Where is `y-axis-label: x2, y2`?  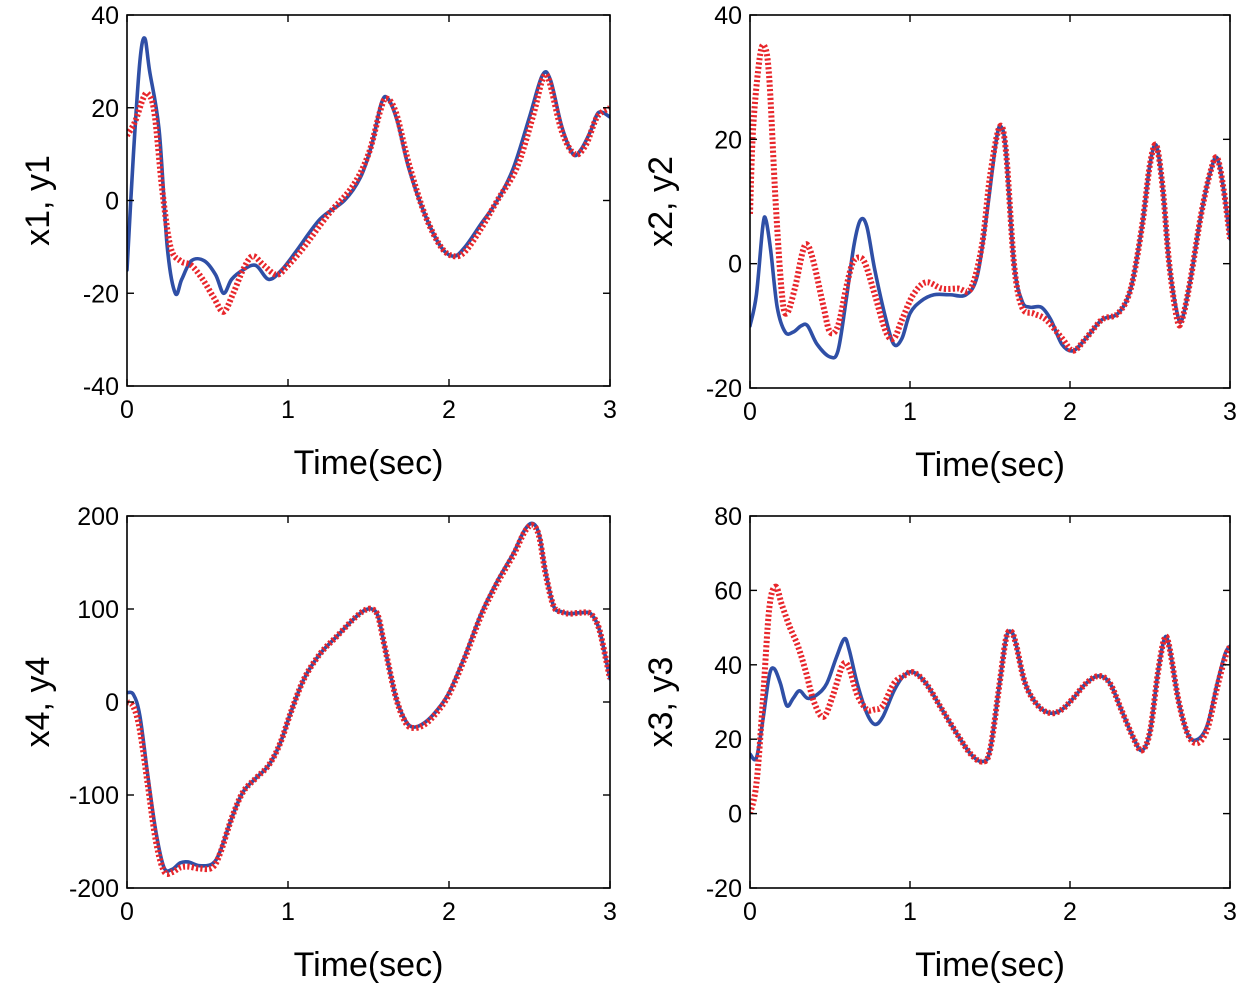
y-axis-label: x2, y2 is located at coordinates (661, 201).